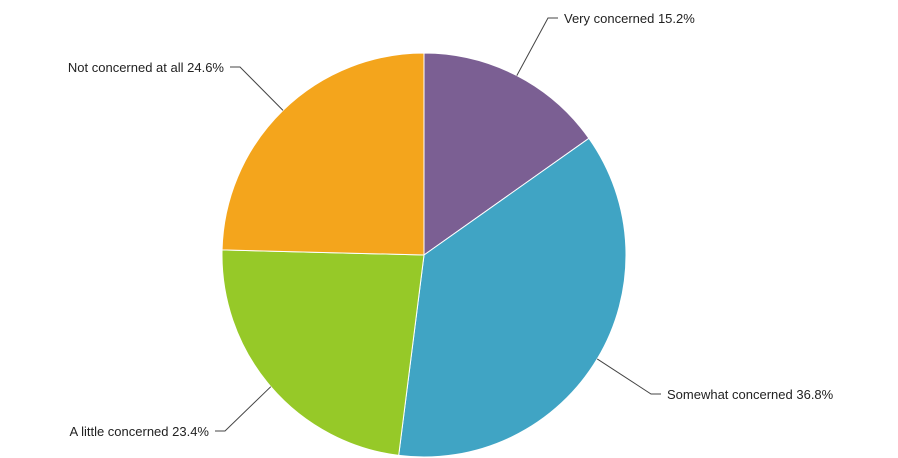 The height and width of the screenshot is (458, 898). I want to click on slice-label-not-concerned-at-all: Not concerned at all 24.6%, so click(146, 67).